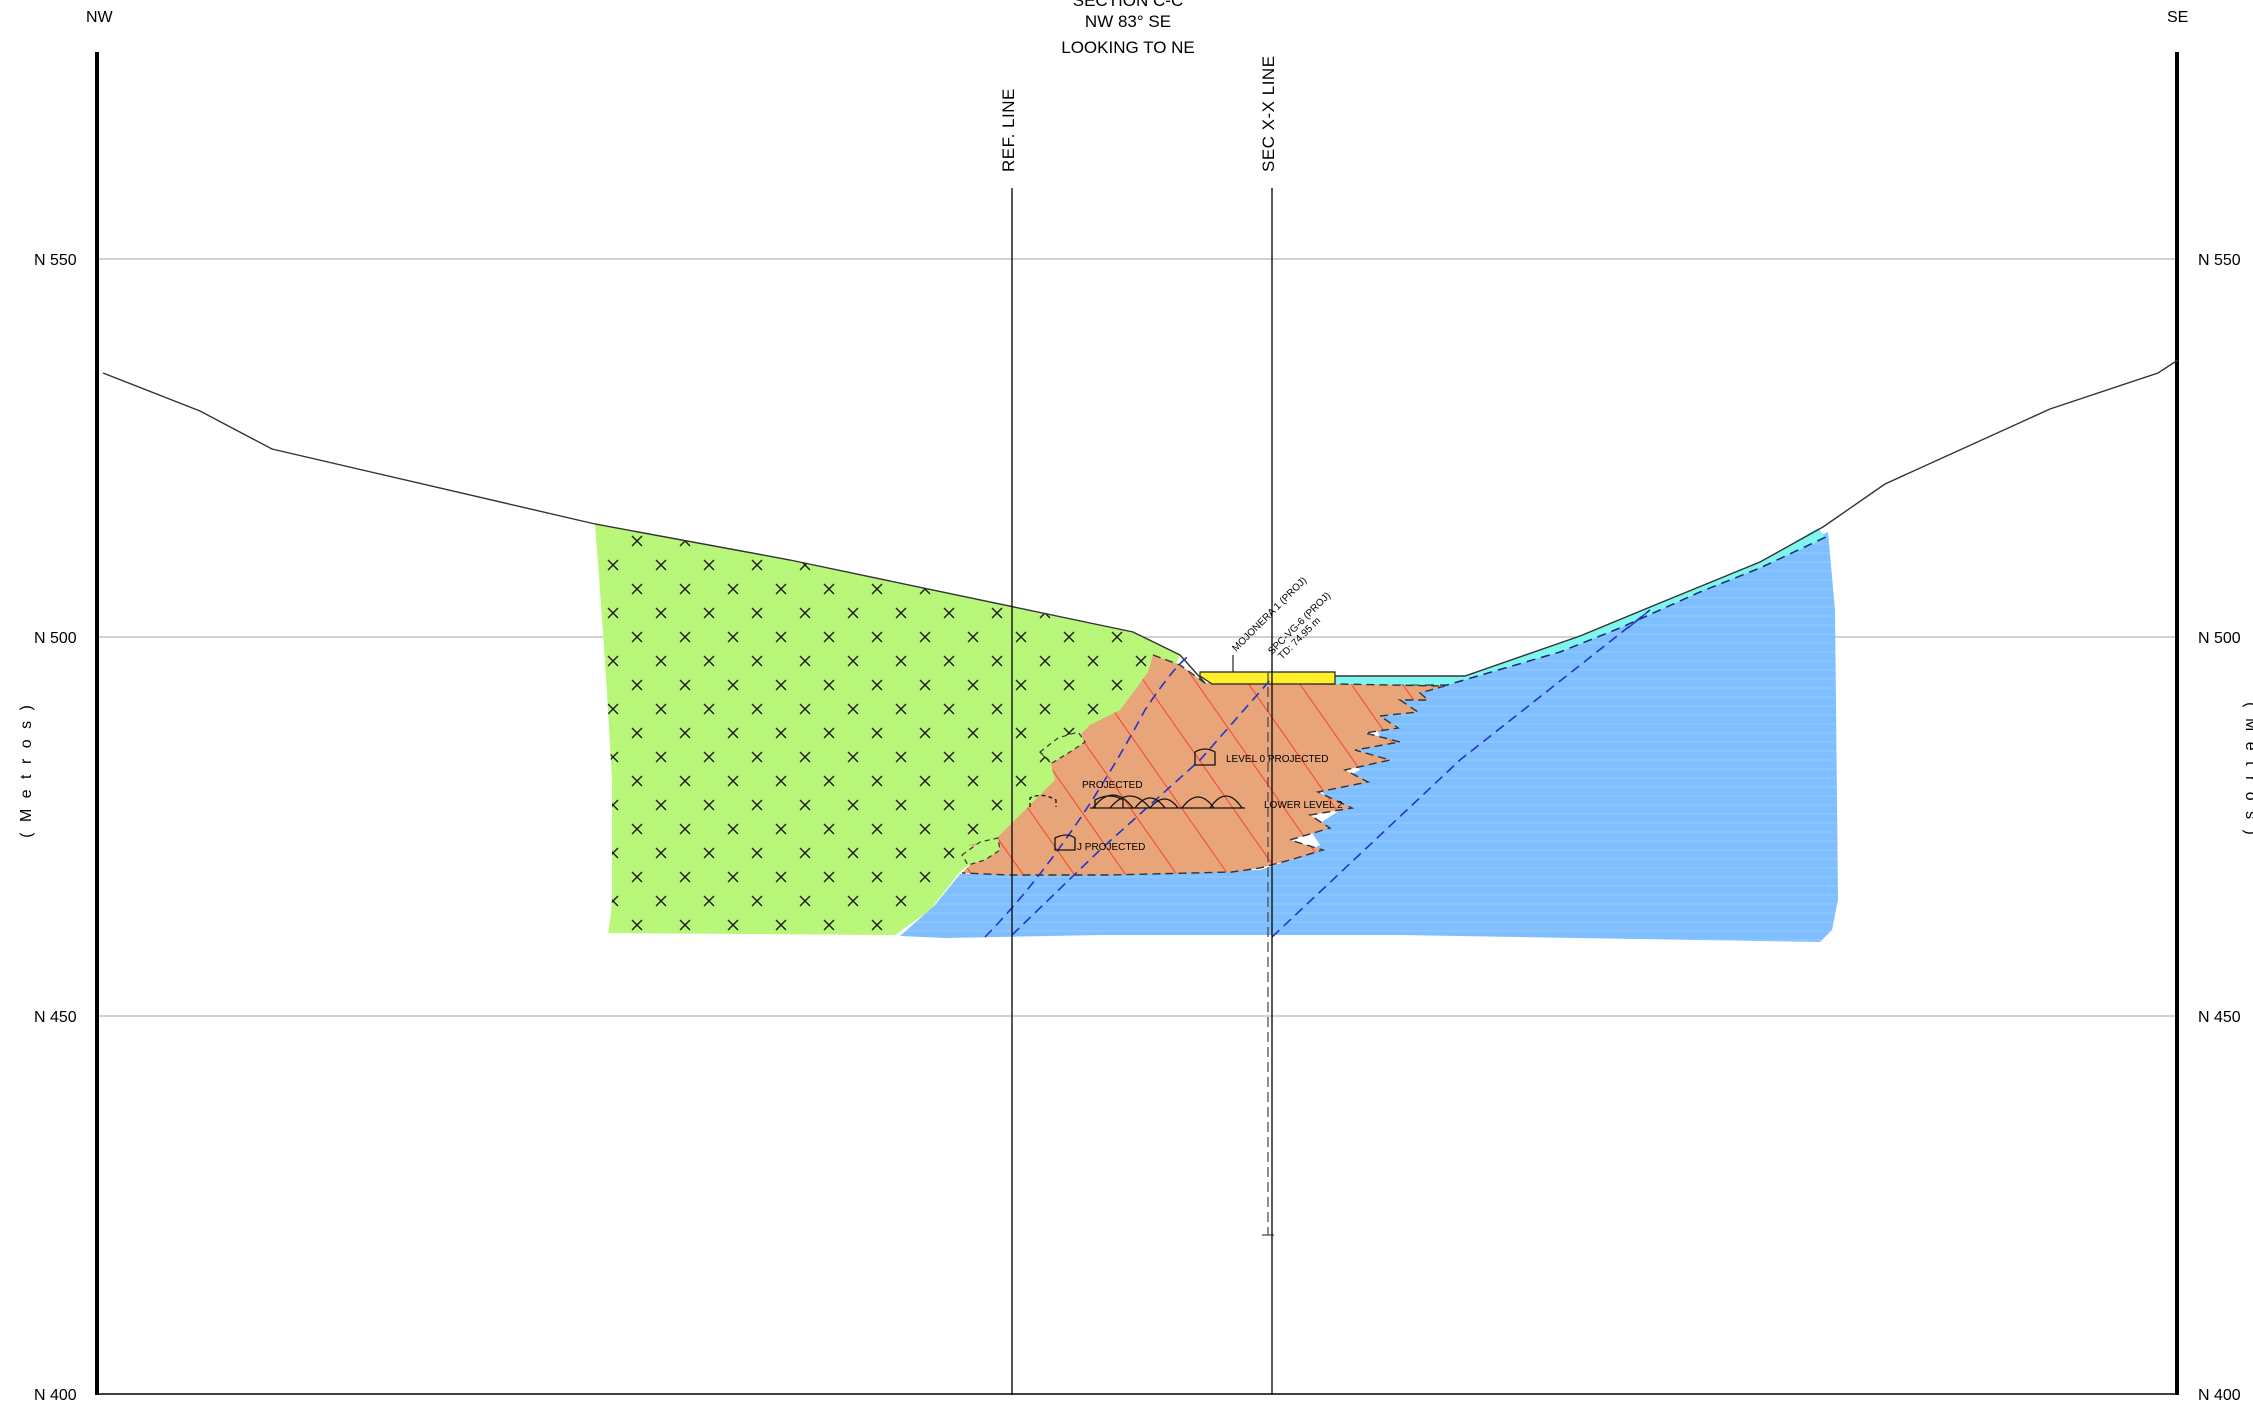  I want to click on green-inclusion-upper, so click(1062, 747).